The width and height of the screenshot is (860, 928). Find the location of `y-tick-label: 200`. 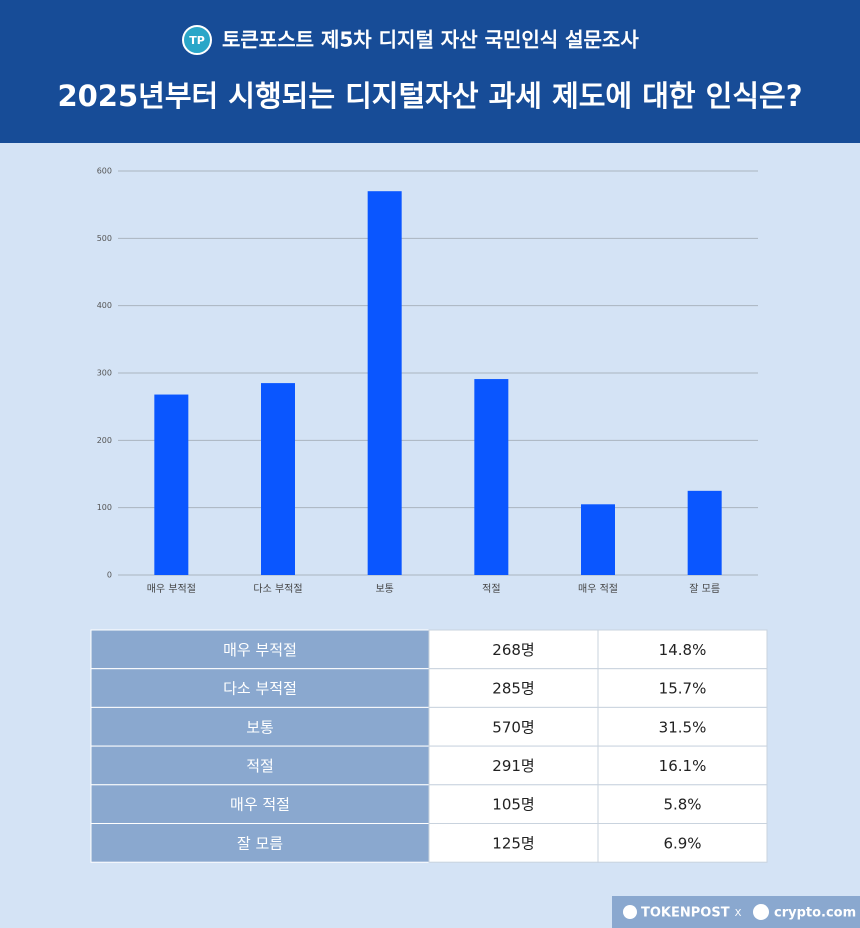

y-tick-label: 200 is located at coordinates (104, 440).